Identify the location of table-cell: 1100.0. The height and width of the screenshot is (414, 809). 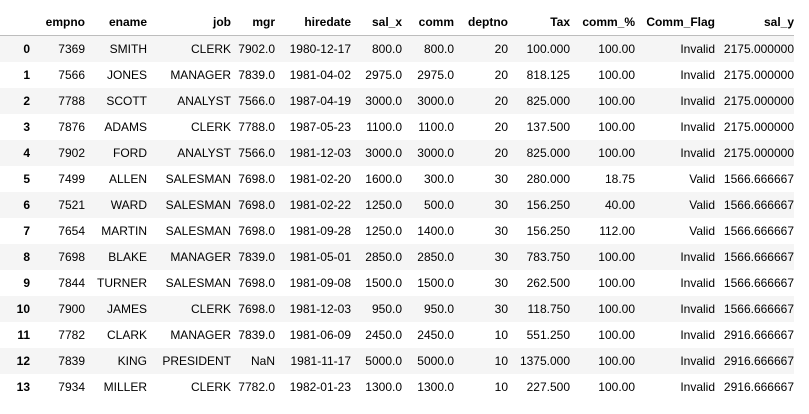
(384, 127).